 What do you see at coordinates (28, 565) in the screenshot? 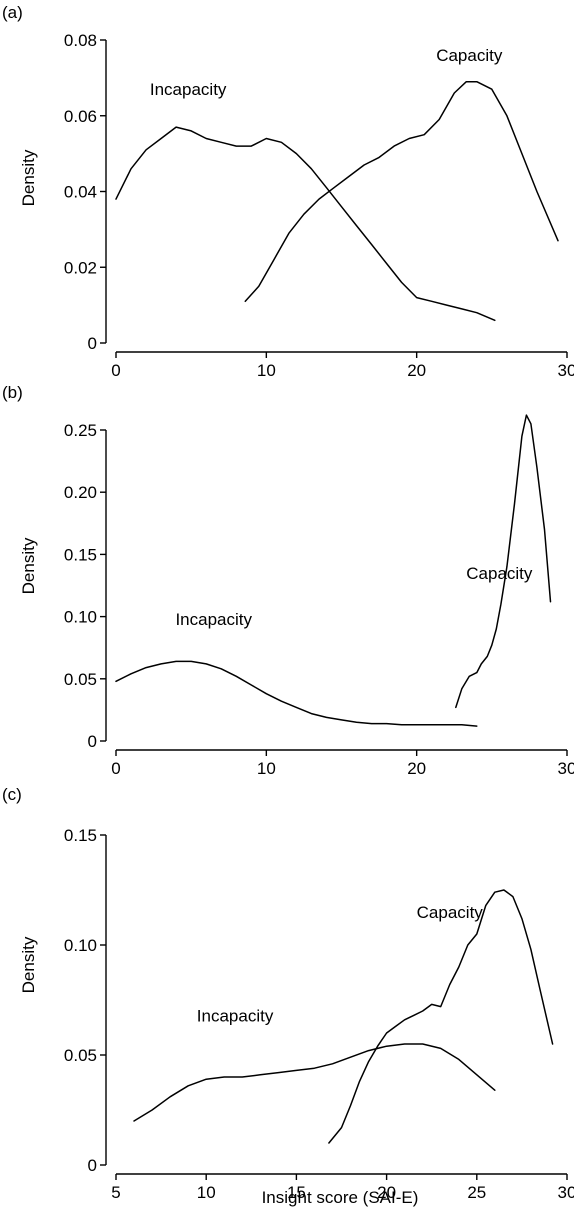
I see `panel-b-y-axis-title: Density` at bounding box center [28, 565].